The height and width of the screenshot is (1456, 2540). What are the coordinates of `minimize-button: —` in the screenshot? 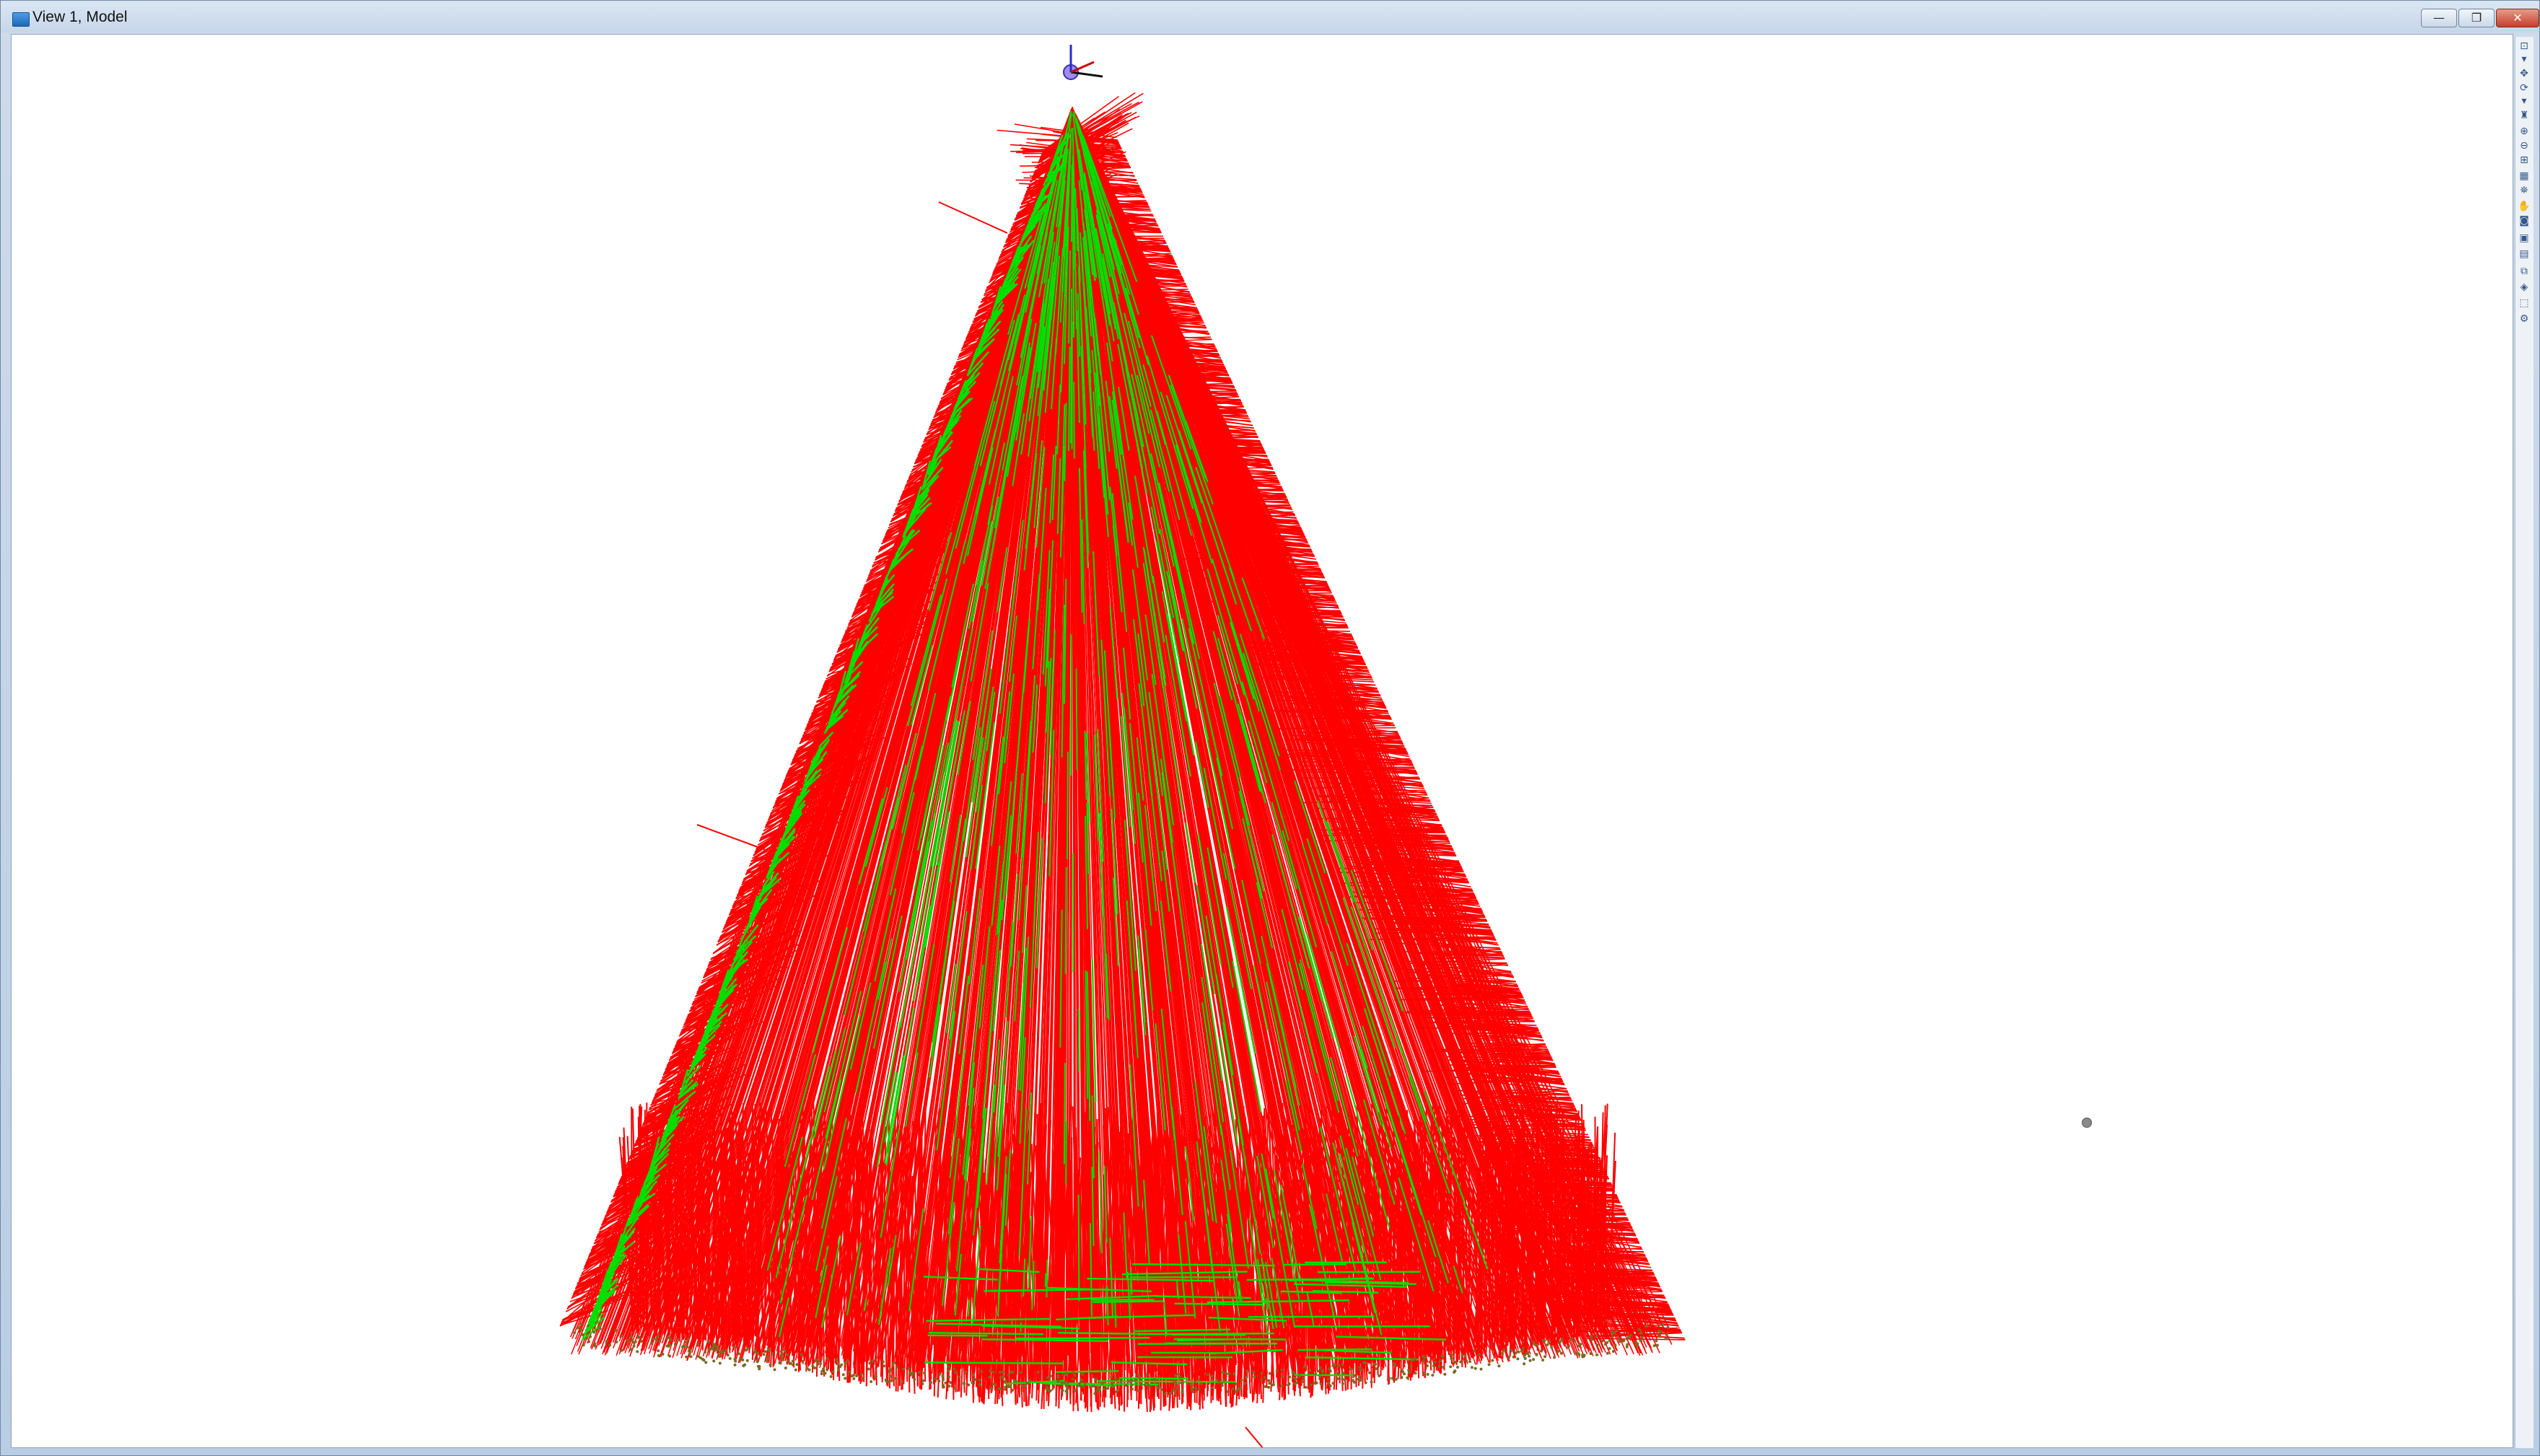 It's located at (2439, 18).